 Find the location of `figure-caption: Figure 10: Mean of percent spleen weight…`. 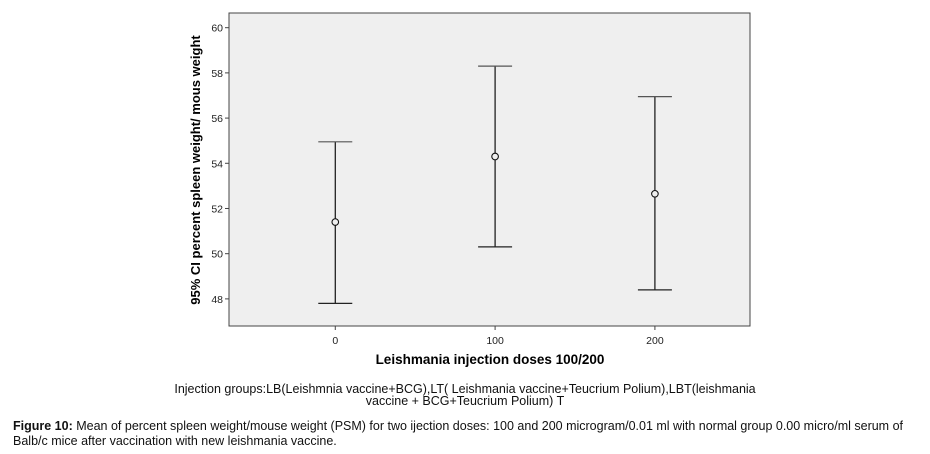

figure-caption: Figure 10: Mean of percent spleen weight… is located at coordinates (470, 434).